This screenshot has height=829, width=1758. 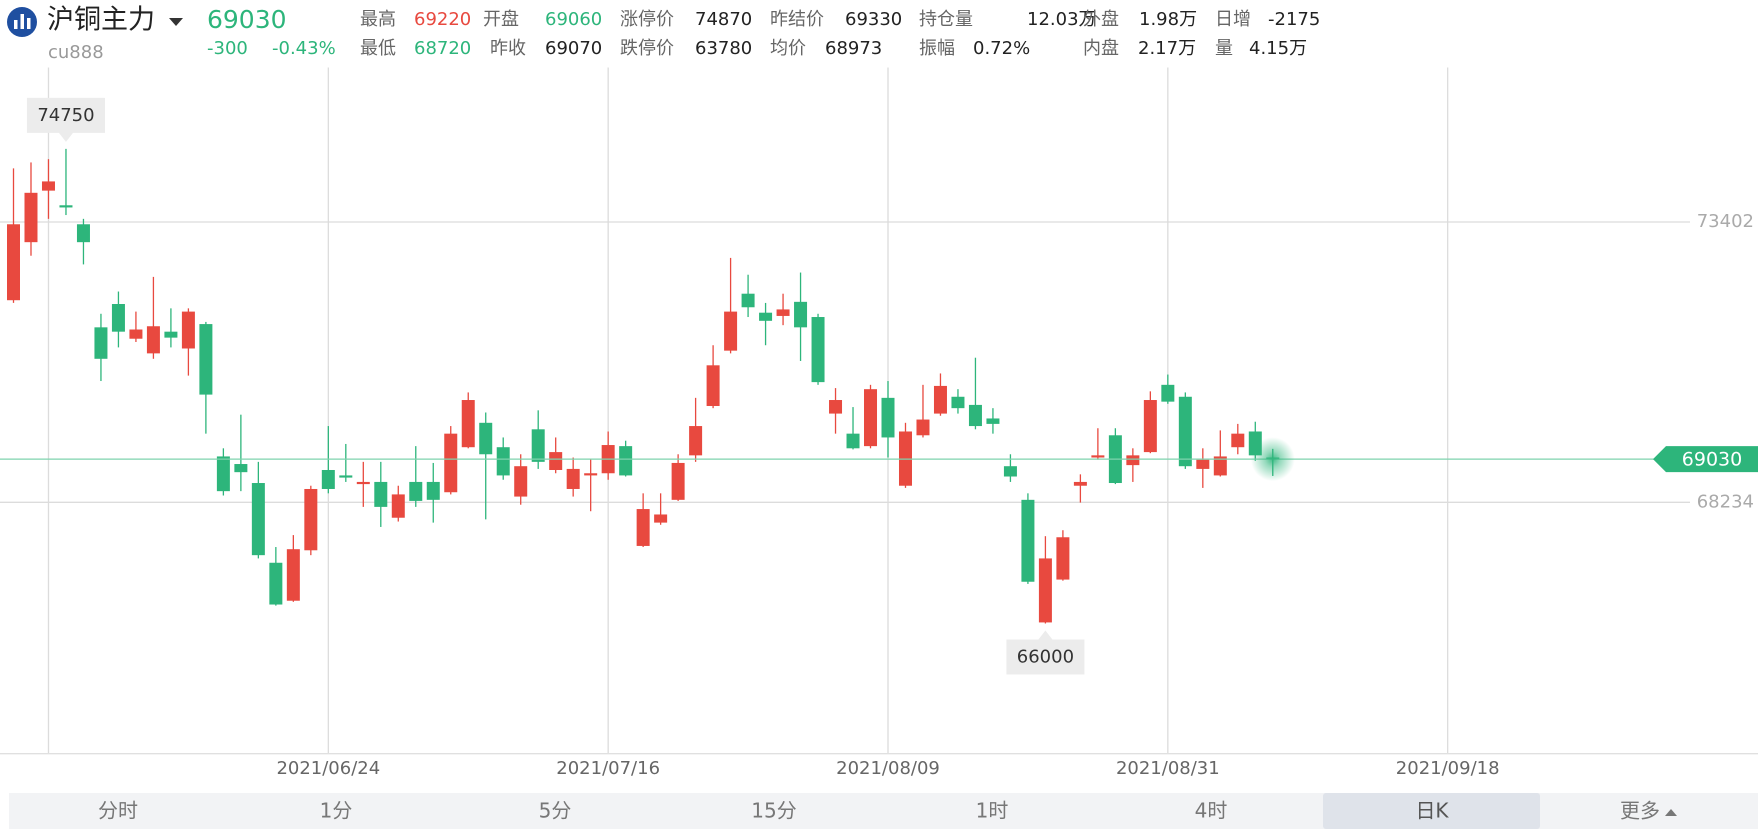 I want to click on x-tick-label: 2021/07/16, so click(x=608, y=768).